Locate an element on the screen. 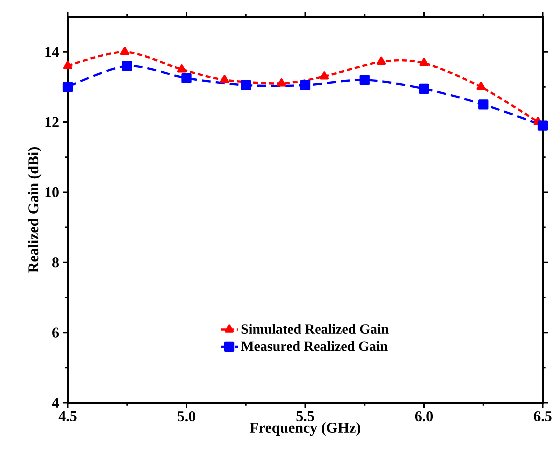 The image size is (559, 459). x-tick-label: 5.0 is located at coordinates (187, 417).